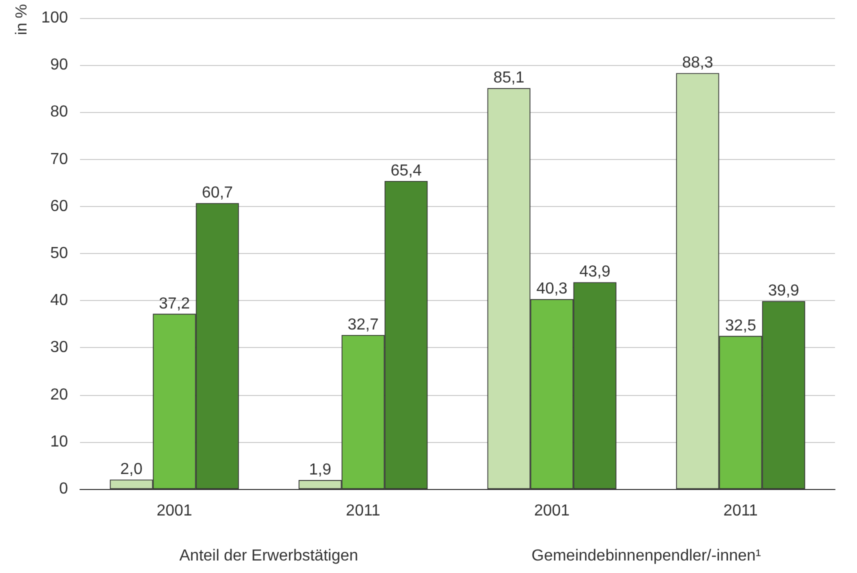 This screenshot has height=573, width=857. I want to click on y-tick-label: 100, so click(54, 18).